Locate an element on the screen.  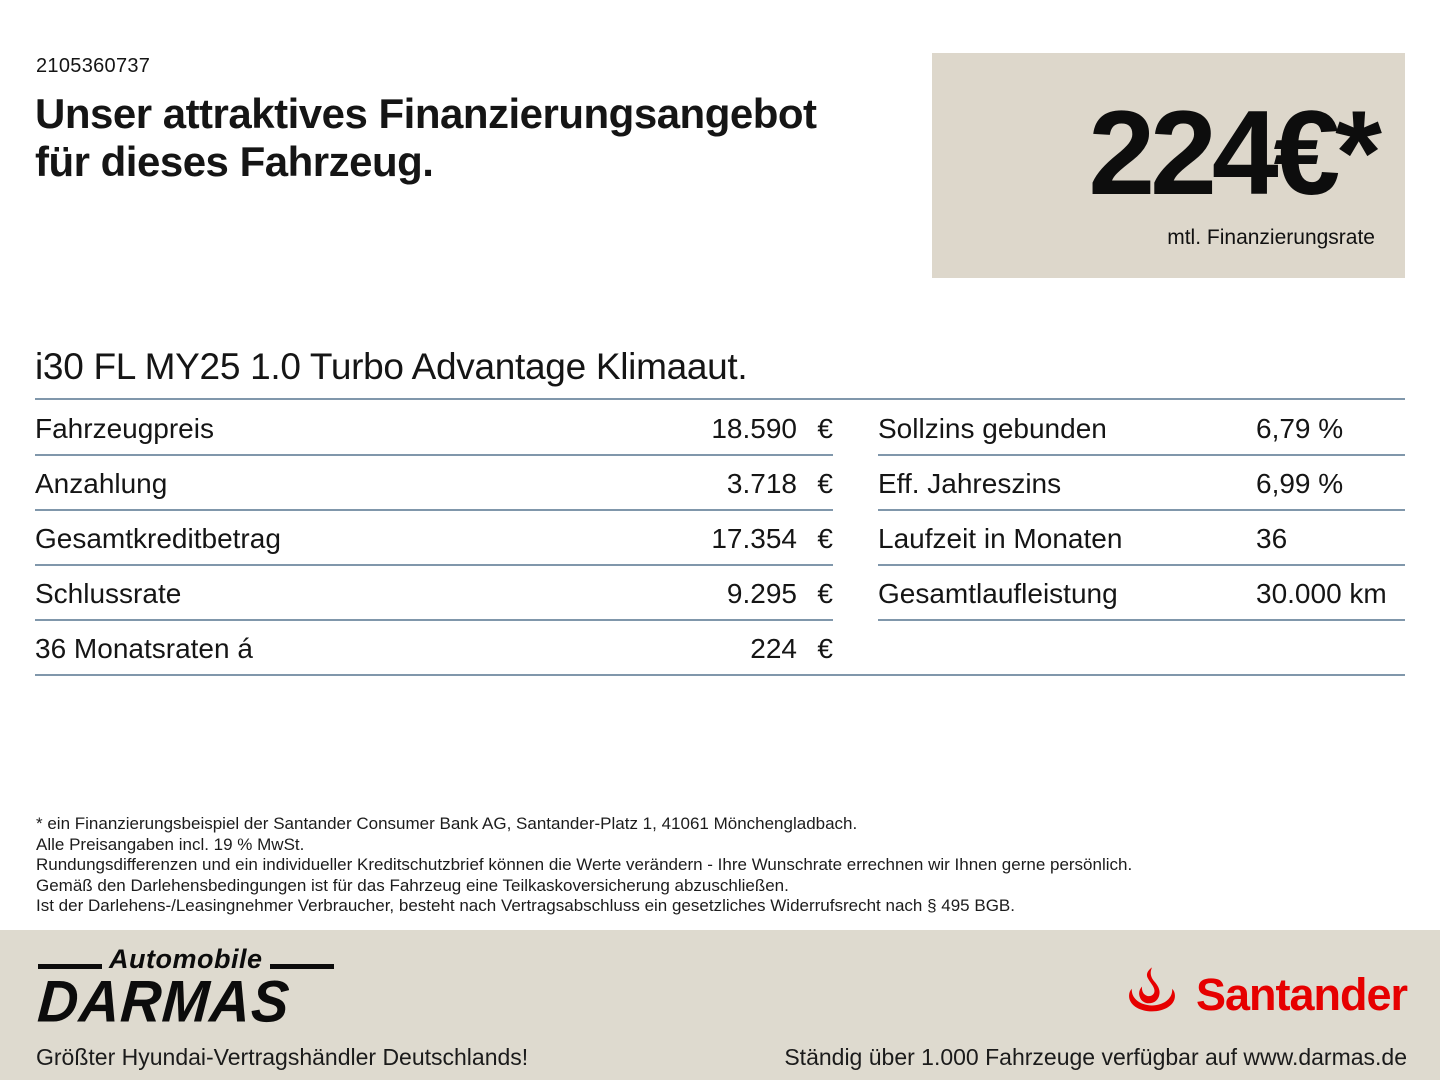
santander-wordmark: Santander is located at coordinates (1301, 994).